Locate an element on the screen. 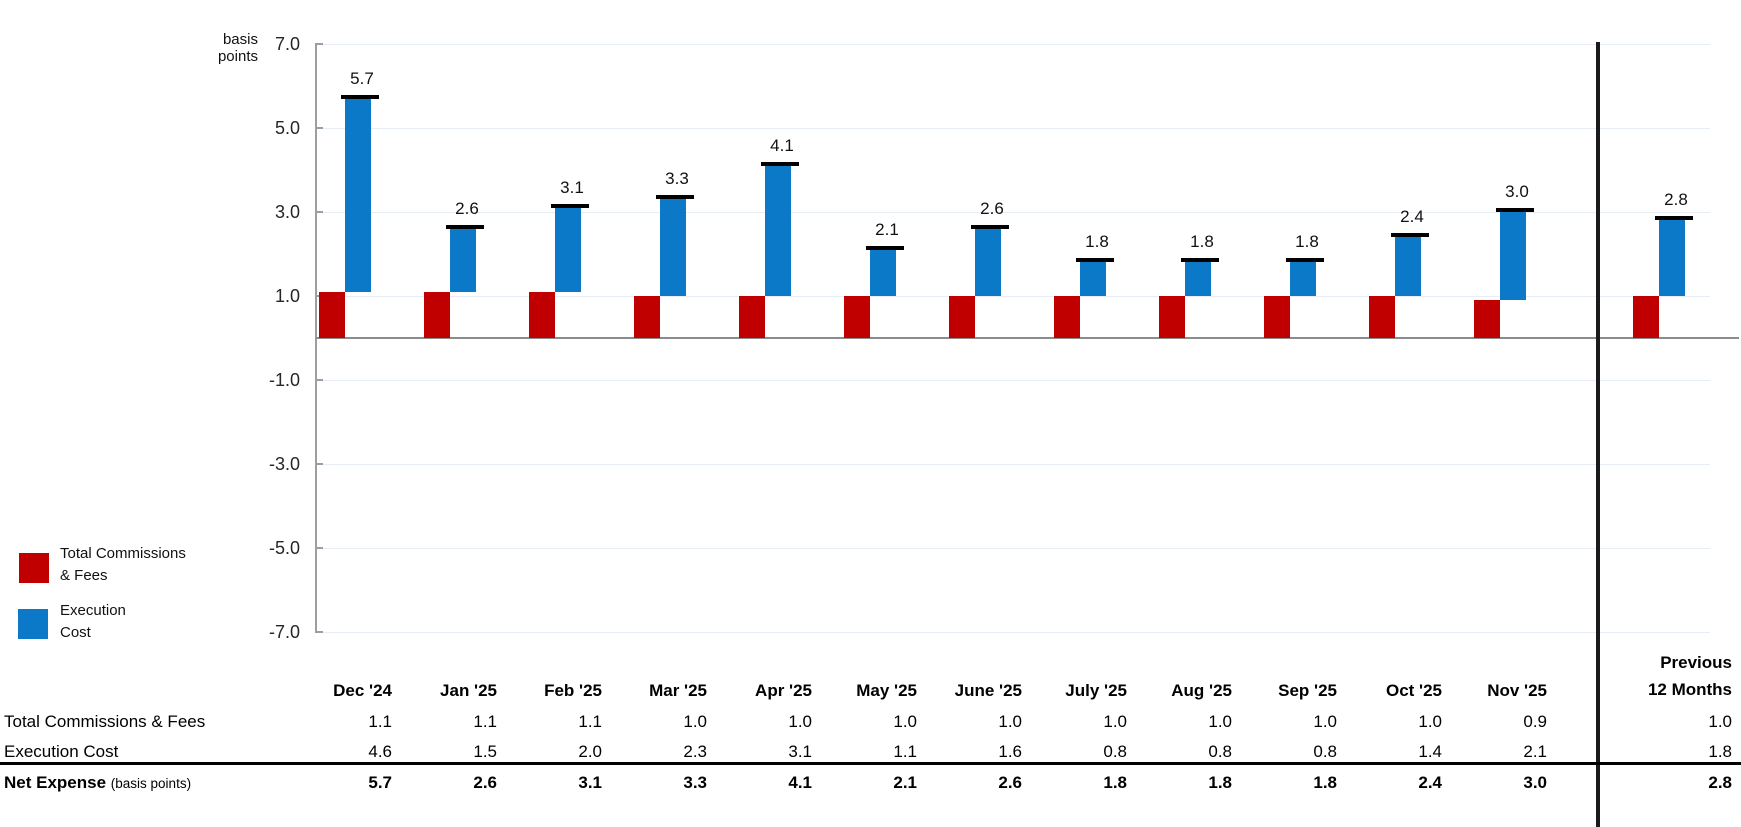 The image size is (1741, 827). month-column-header: Sep '25 is located at coordinates (1307, 690).